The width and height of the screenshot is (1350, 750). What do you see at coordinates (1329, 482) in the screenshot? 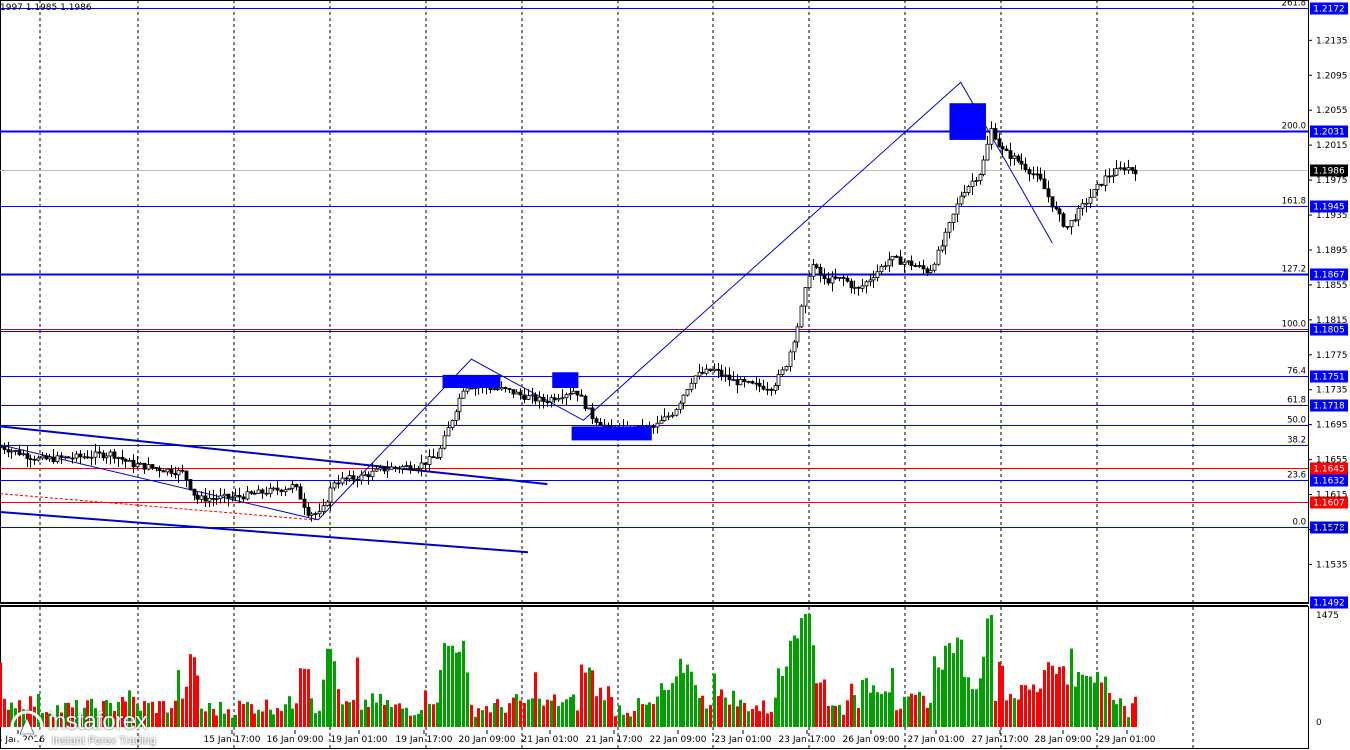
I see `price-tag-label: 1.1632` at bounding box center [1329, 482].